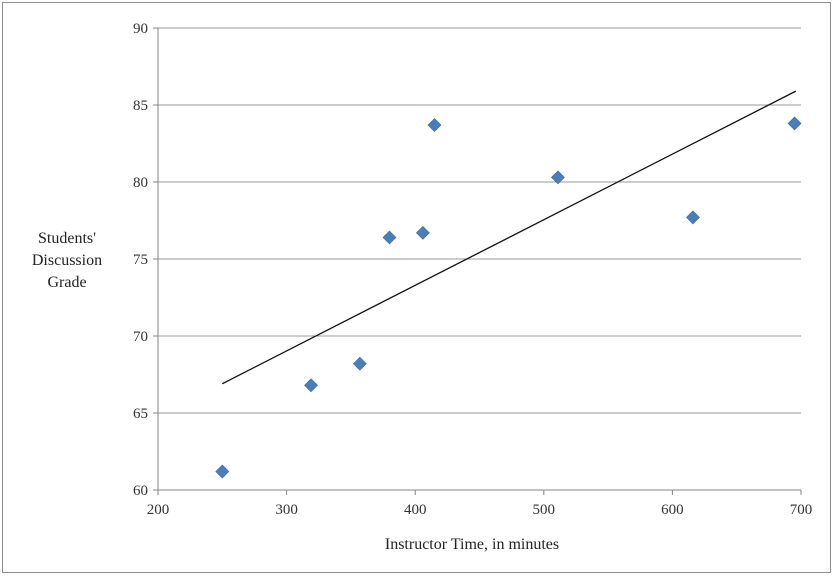  Describe the element at coordinates (140, 183) in the screenshot. I see `y-tick-label-80: 80` at that location.